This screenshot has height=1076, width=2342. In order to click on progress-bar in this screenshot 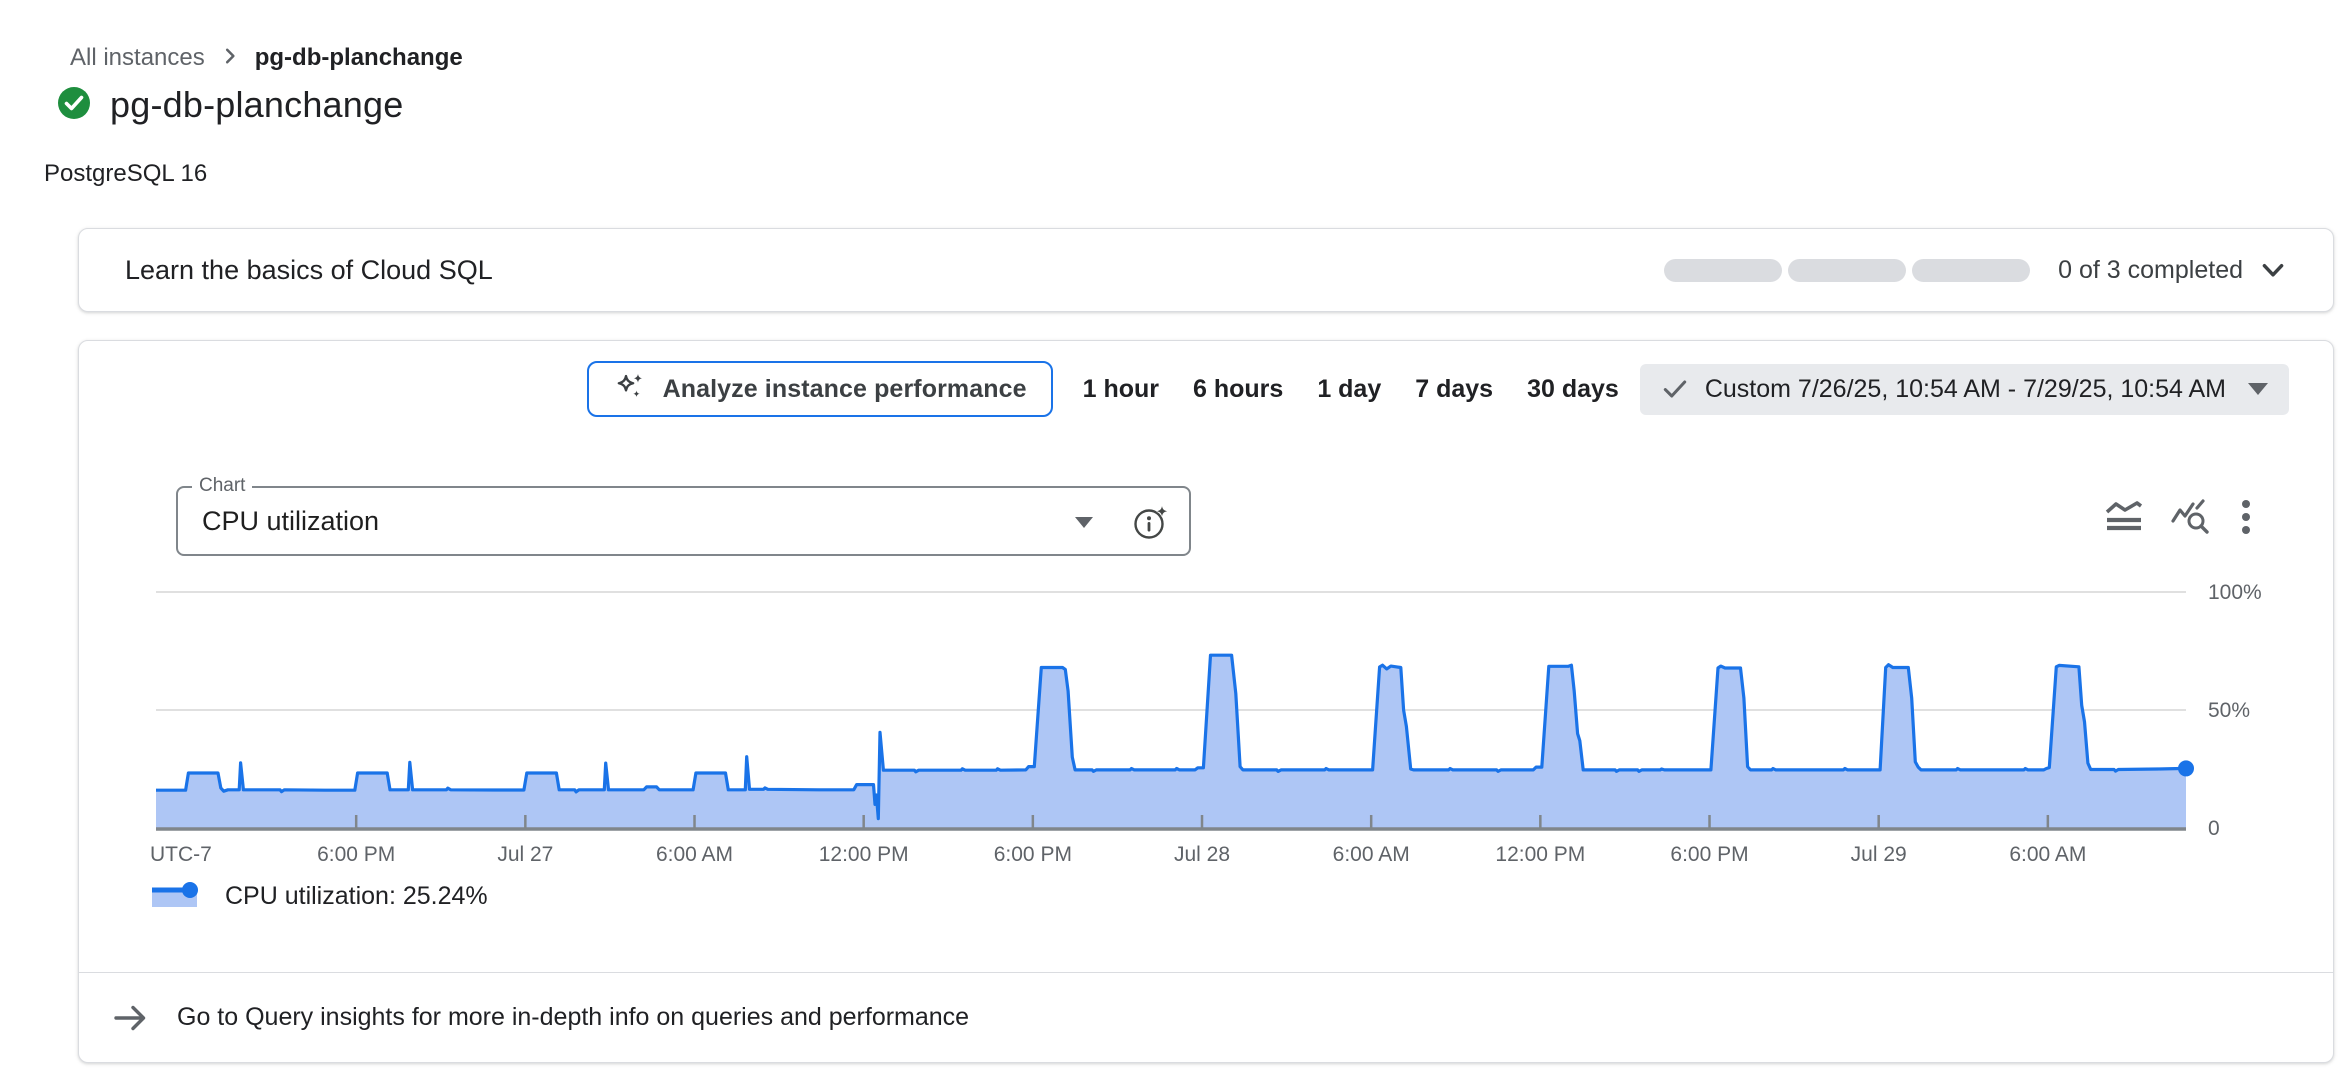, I will do `click(1847, 270)`.